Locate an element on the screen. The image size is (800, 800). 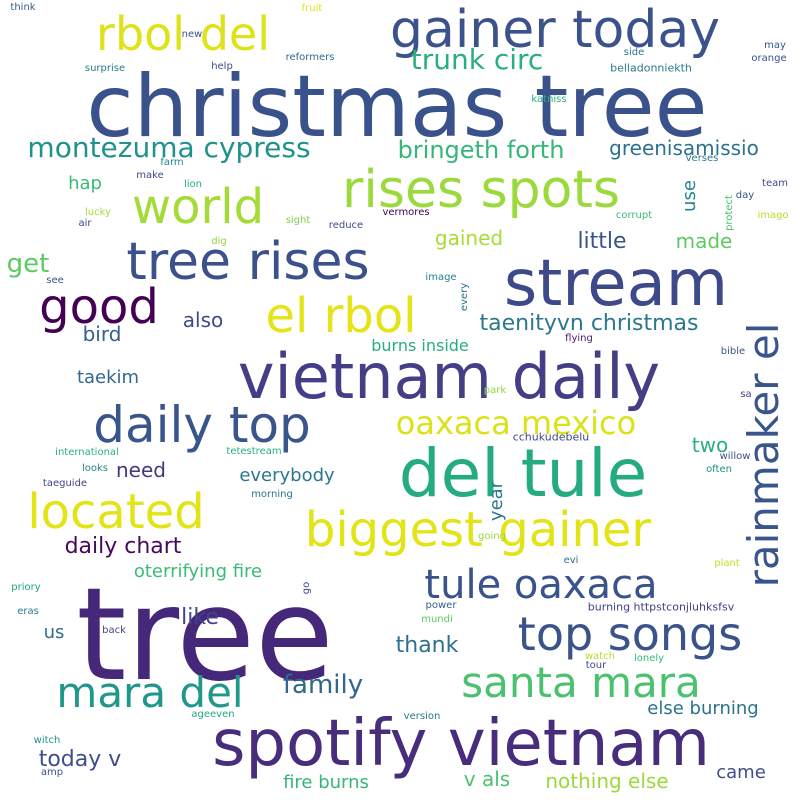
word-think: think is located at coordinates (23, 7).